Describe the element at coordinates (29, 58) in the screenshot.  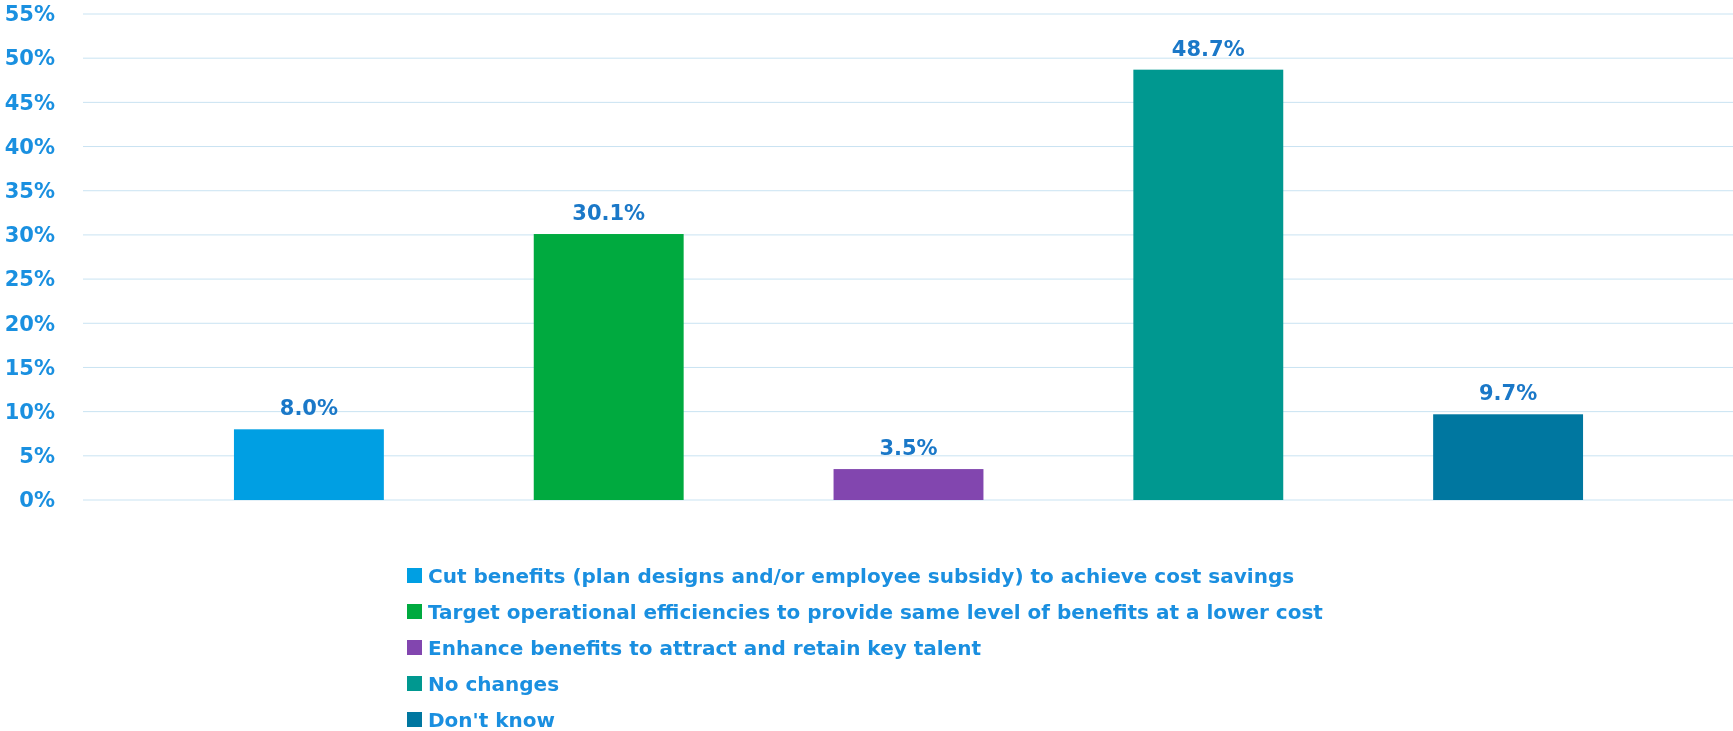
I see `y-tick-label: 50%` at that location.